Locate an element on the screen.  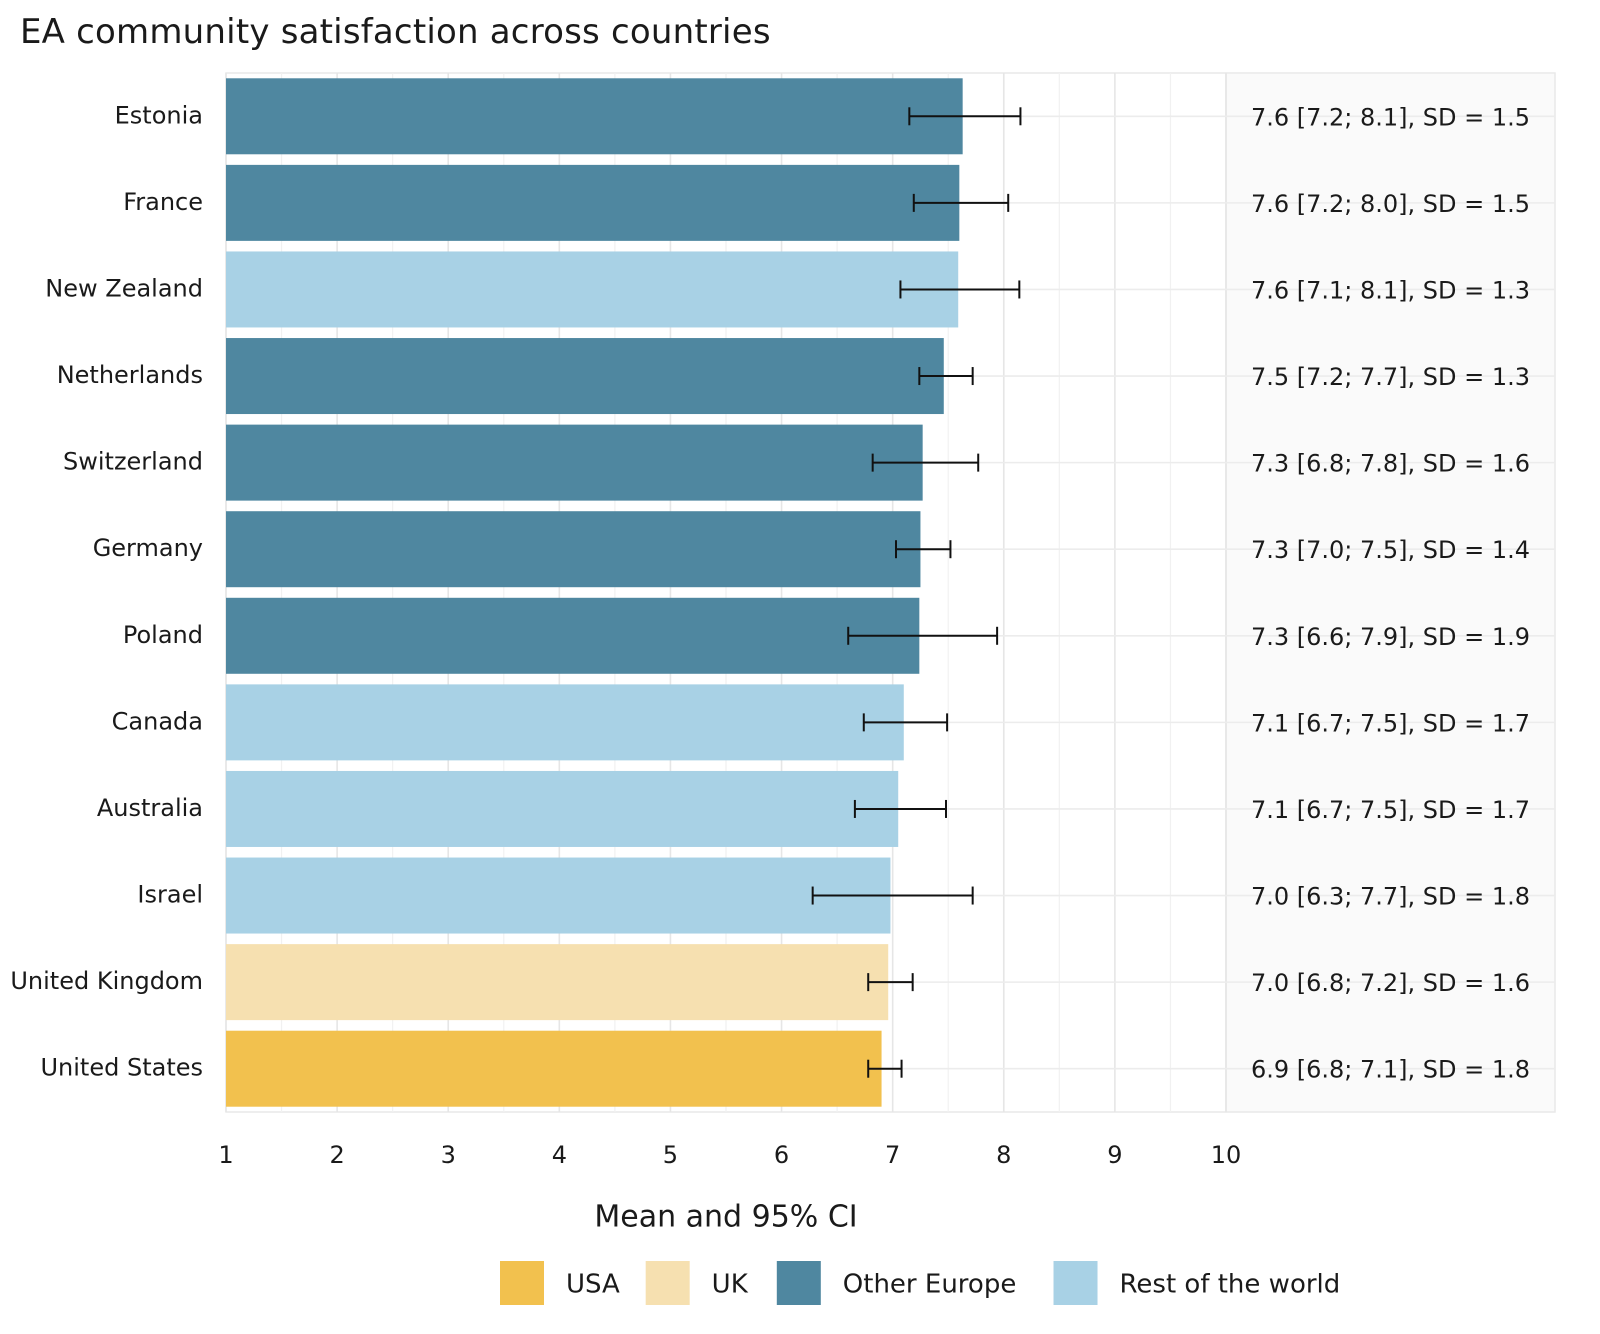
bar-new-zealand is located at coordinates (592, 289).